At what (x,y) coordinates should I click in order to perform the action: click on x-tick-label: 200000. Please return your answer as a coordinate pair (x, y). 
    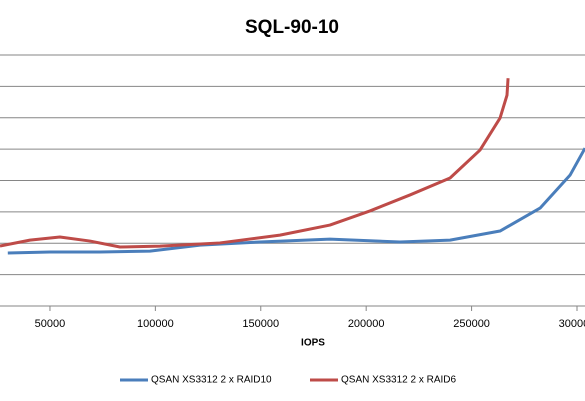
    Looking at the image, I should click on (366, 324).